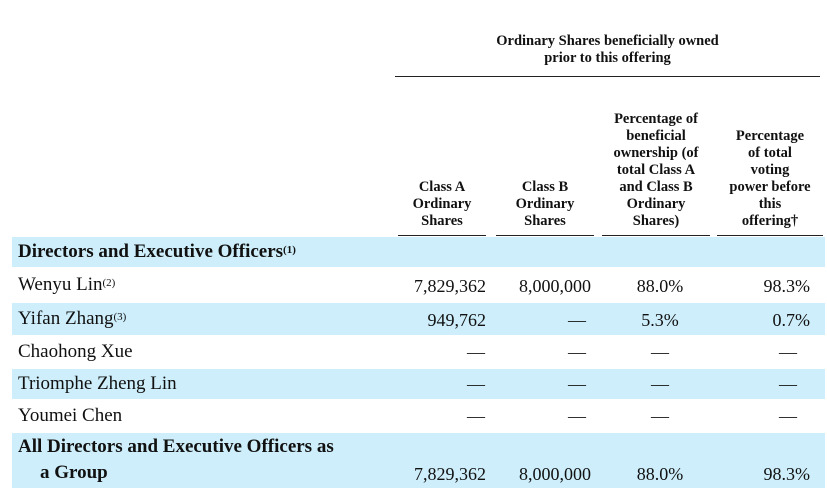 The height and width of the screenshot is (490, 827). Describe the element at coordinates (607, 76) in the screenshot. I see `group-header-rule` at that location.